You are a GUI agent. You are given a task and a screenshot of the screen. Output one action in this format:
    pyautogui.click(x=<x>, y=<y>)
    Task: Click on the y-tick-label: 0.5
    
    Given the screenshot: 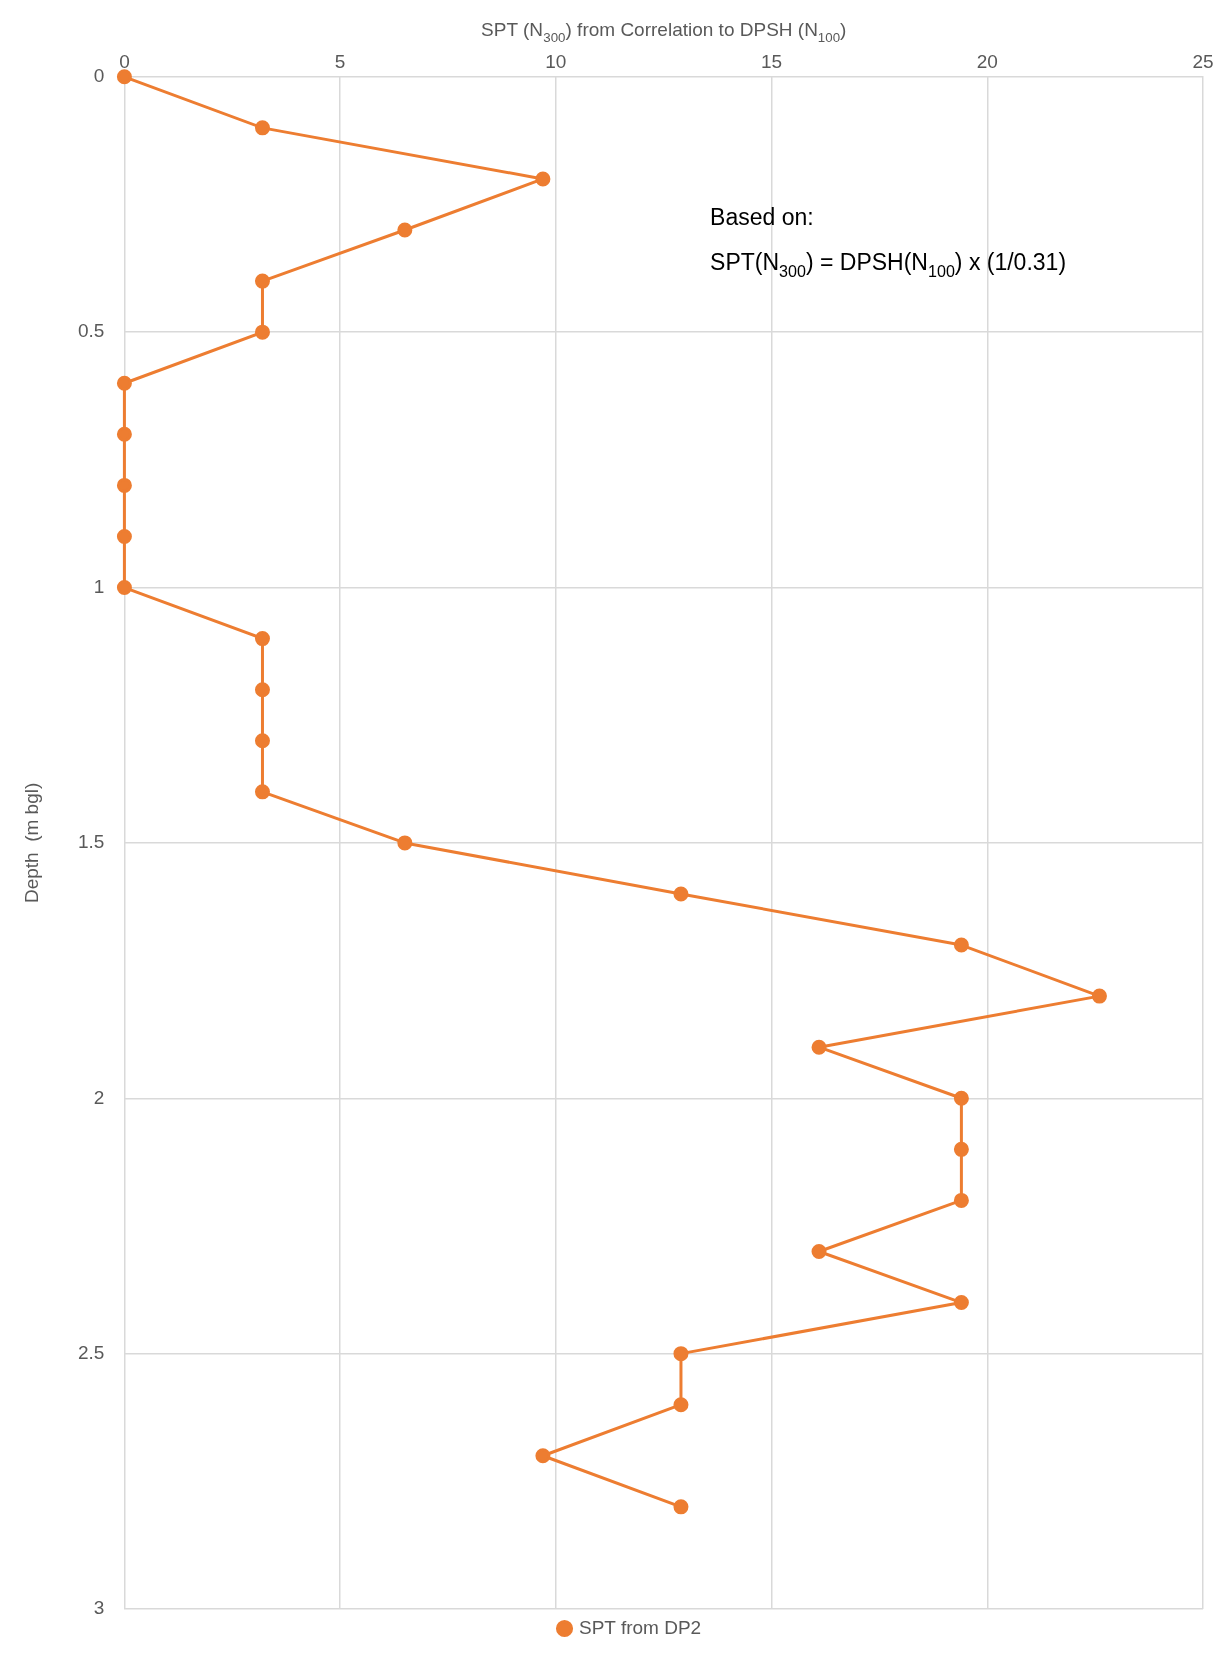 What is the action you would take?
    pyautogui.click(x=91, y=331)
    